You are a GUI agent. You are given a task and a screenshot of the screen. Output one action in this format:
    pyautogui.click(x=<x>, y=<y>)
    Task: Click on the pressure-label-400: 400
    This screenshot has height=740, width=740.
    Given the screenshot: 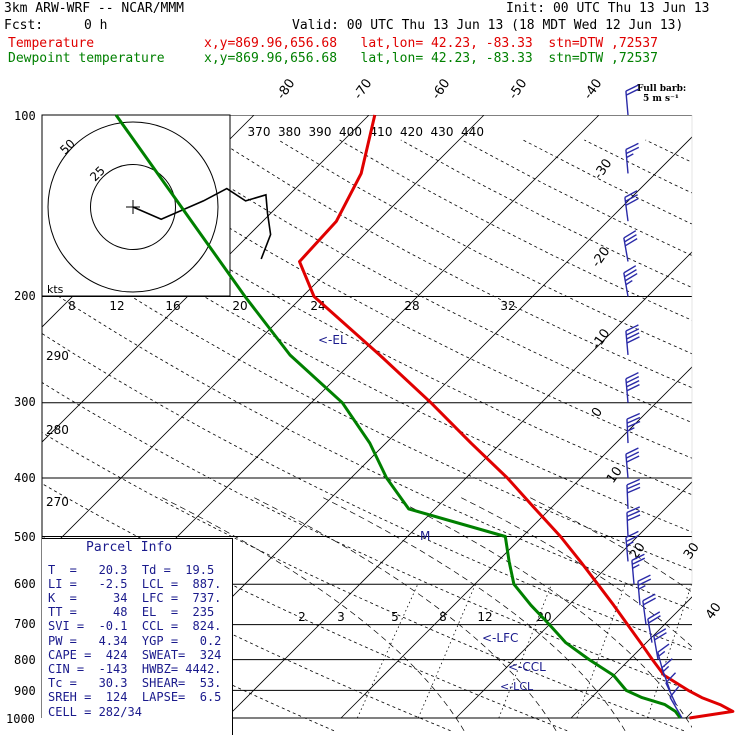 What is the action you would take?
    pyautogui.click(x=25, y=478)
    